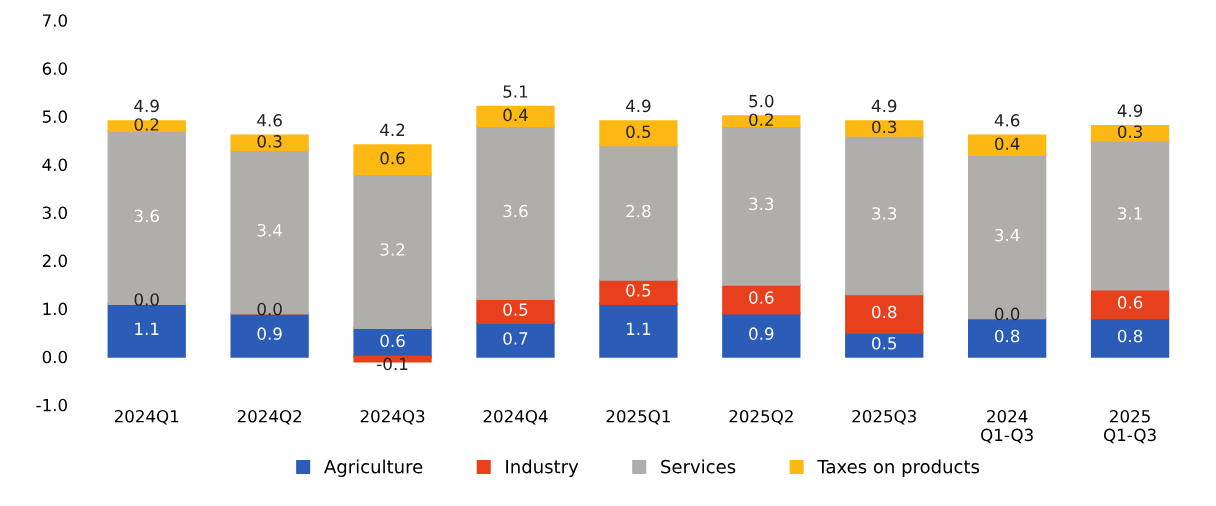  I want to click on x-tick-label: 2025Q1, so click(638, 417).